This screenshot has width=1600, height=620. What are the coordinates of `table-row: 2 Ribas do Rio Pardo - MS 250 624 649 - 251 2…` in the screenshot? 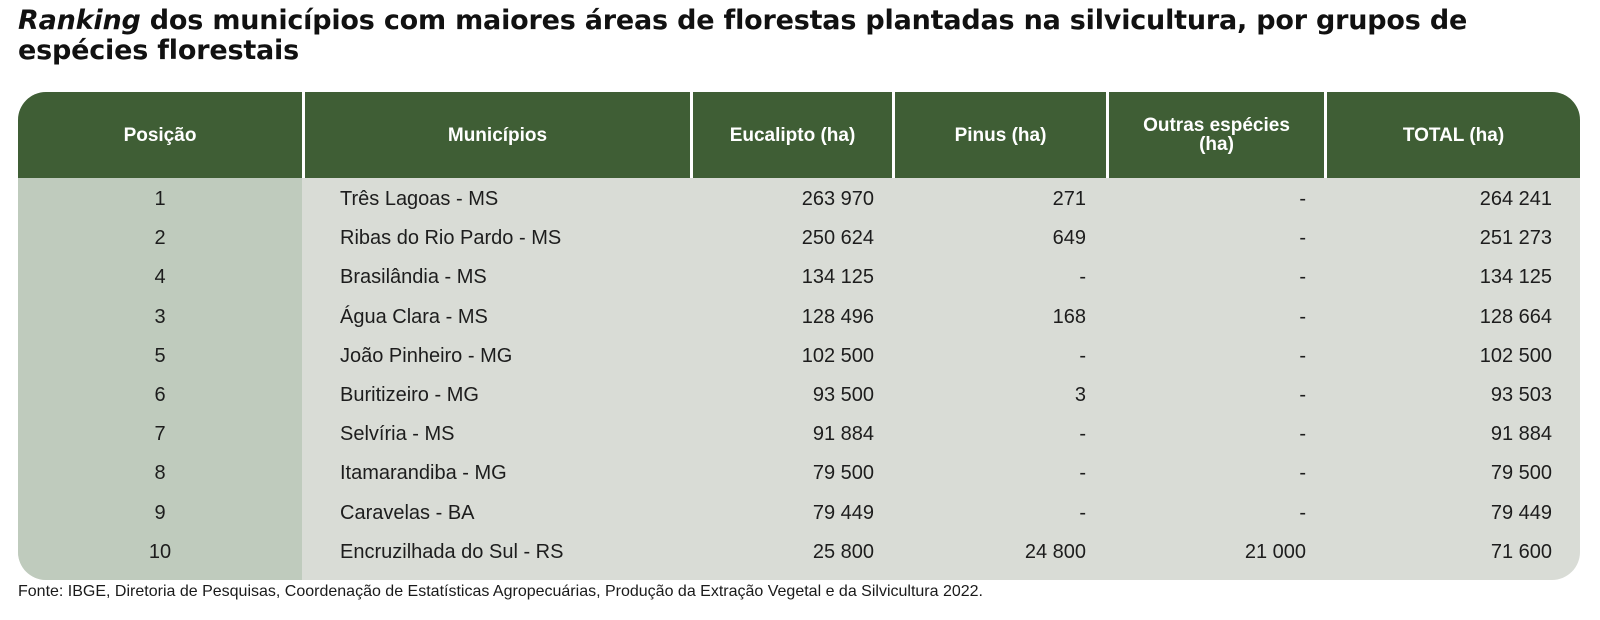 It's located at (799, 238).